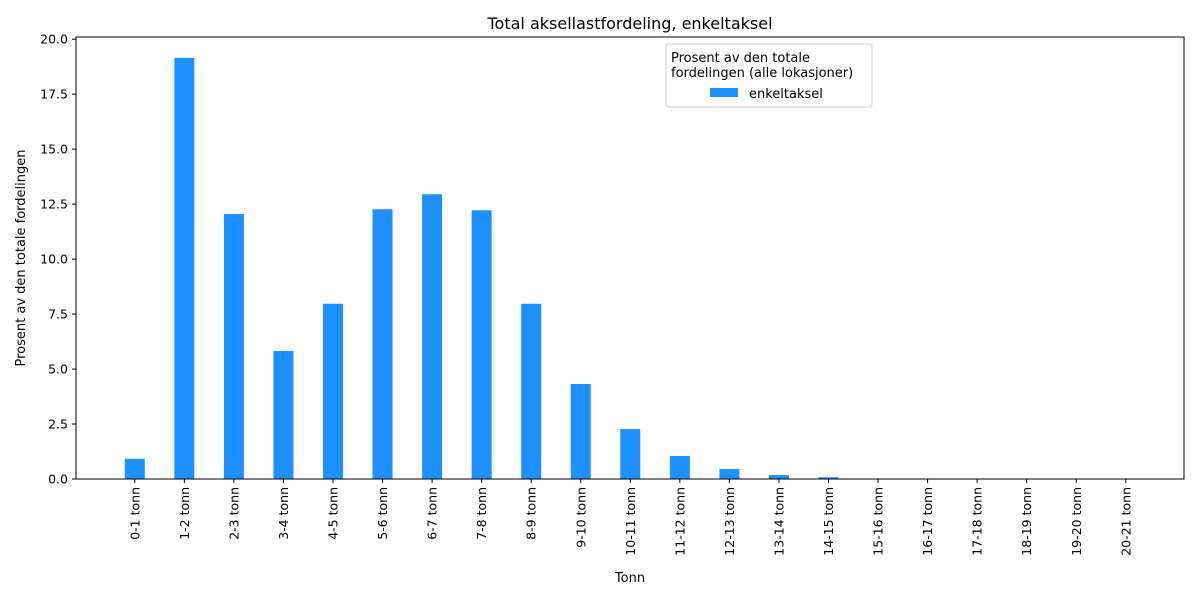  I want to click on bar-10-11-tonn, so click(630, 454).